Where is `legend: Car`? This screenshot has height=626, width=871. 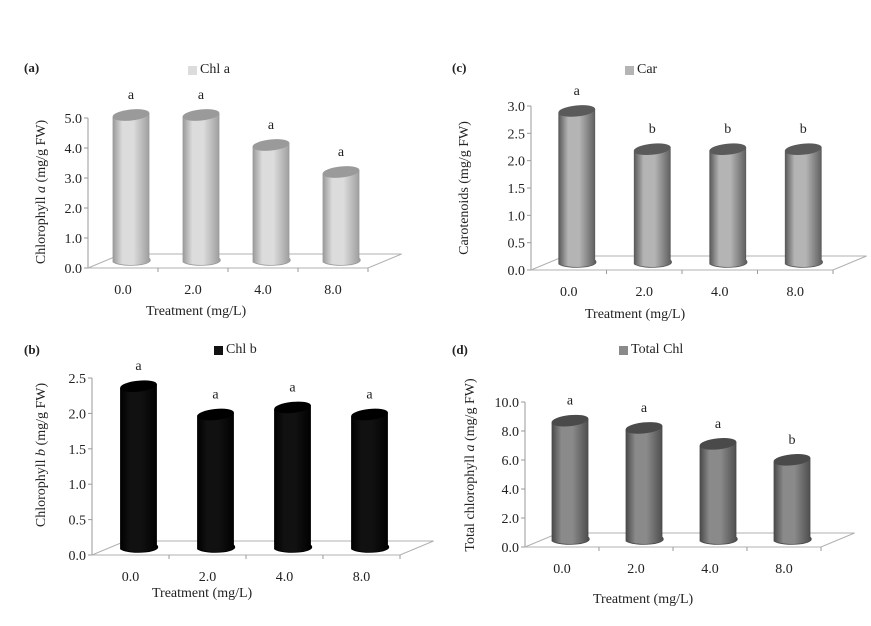
legend: Car is located at coordinates (641, 70).